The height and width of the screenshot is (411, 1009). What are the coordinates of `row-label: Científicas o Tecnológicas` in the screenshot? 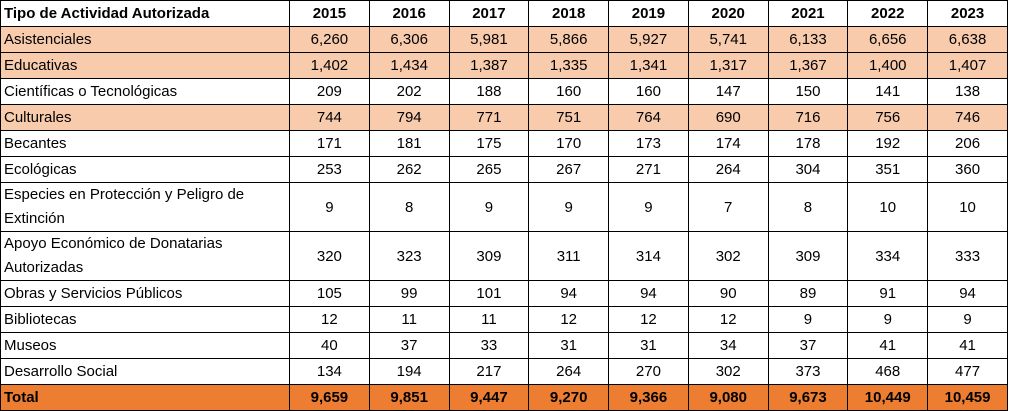 It's located at (145, 91).